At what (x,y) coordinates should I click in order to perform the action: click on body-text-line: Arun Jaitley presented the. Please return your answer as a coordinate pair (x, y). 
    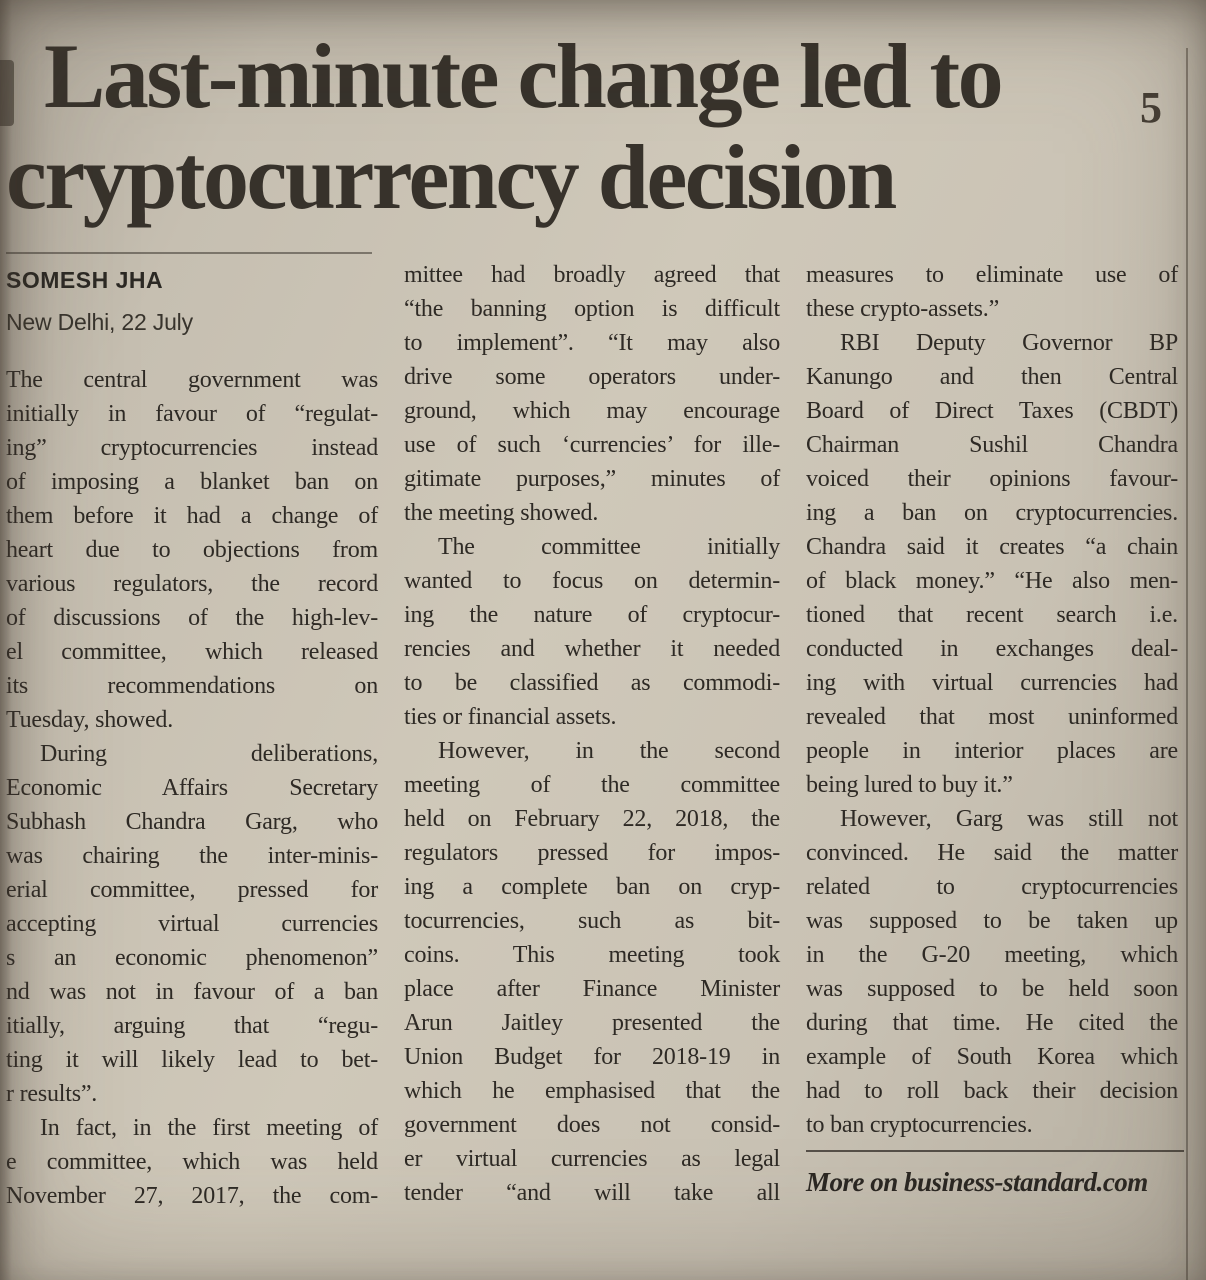
    Looking at the image, I should click on (592, 1023).